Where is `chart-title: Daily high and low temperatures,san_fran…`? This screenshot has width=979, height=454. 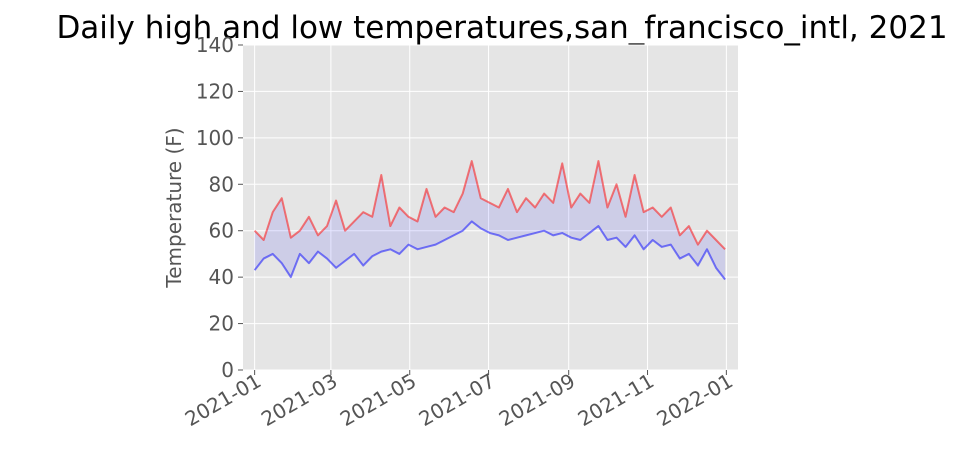
chart-title: Daily high and low temperatures,san_fran… is located at coordinates (501, 28).